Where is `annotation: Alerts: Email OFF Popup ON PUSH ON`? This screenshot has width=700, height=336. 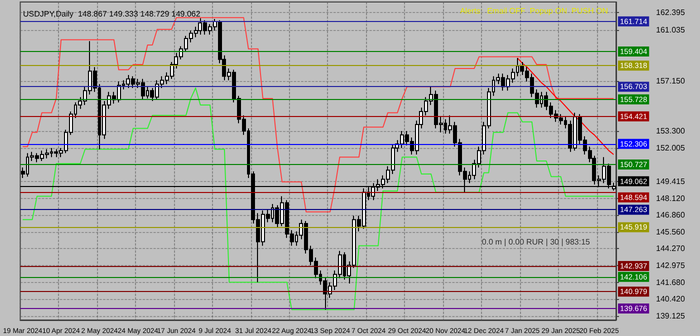
annotation: Alerts: Email OFF Popup ON PUSH ON is located at coordinates (534, 11).